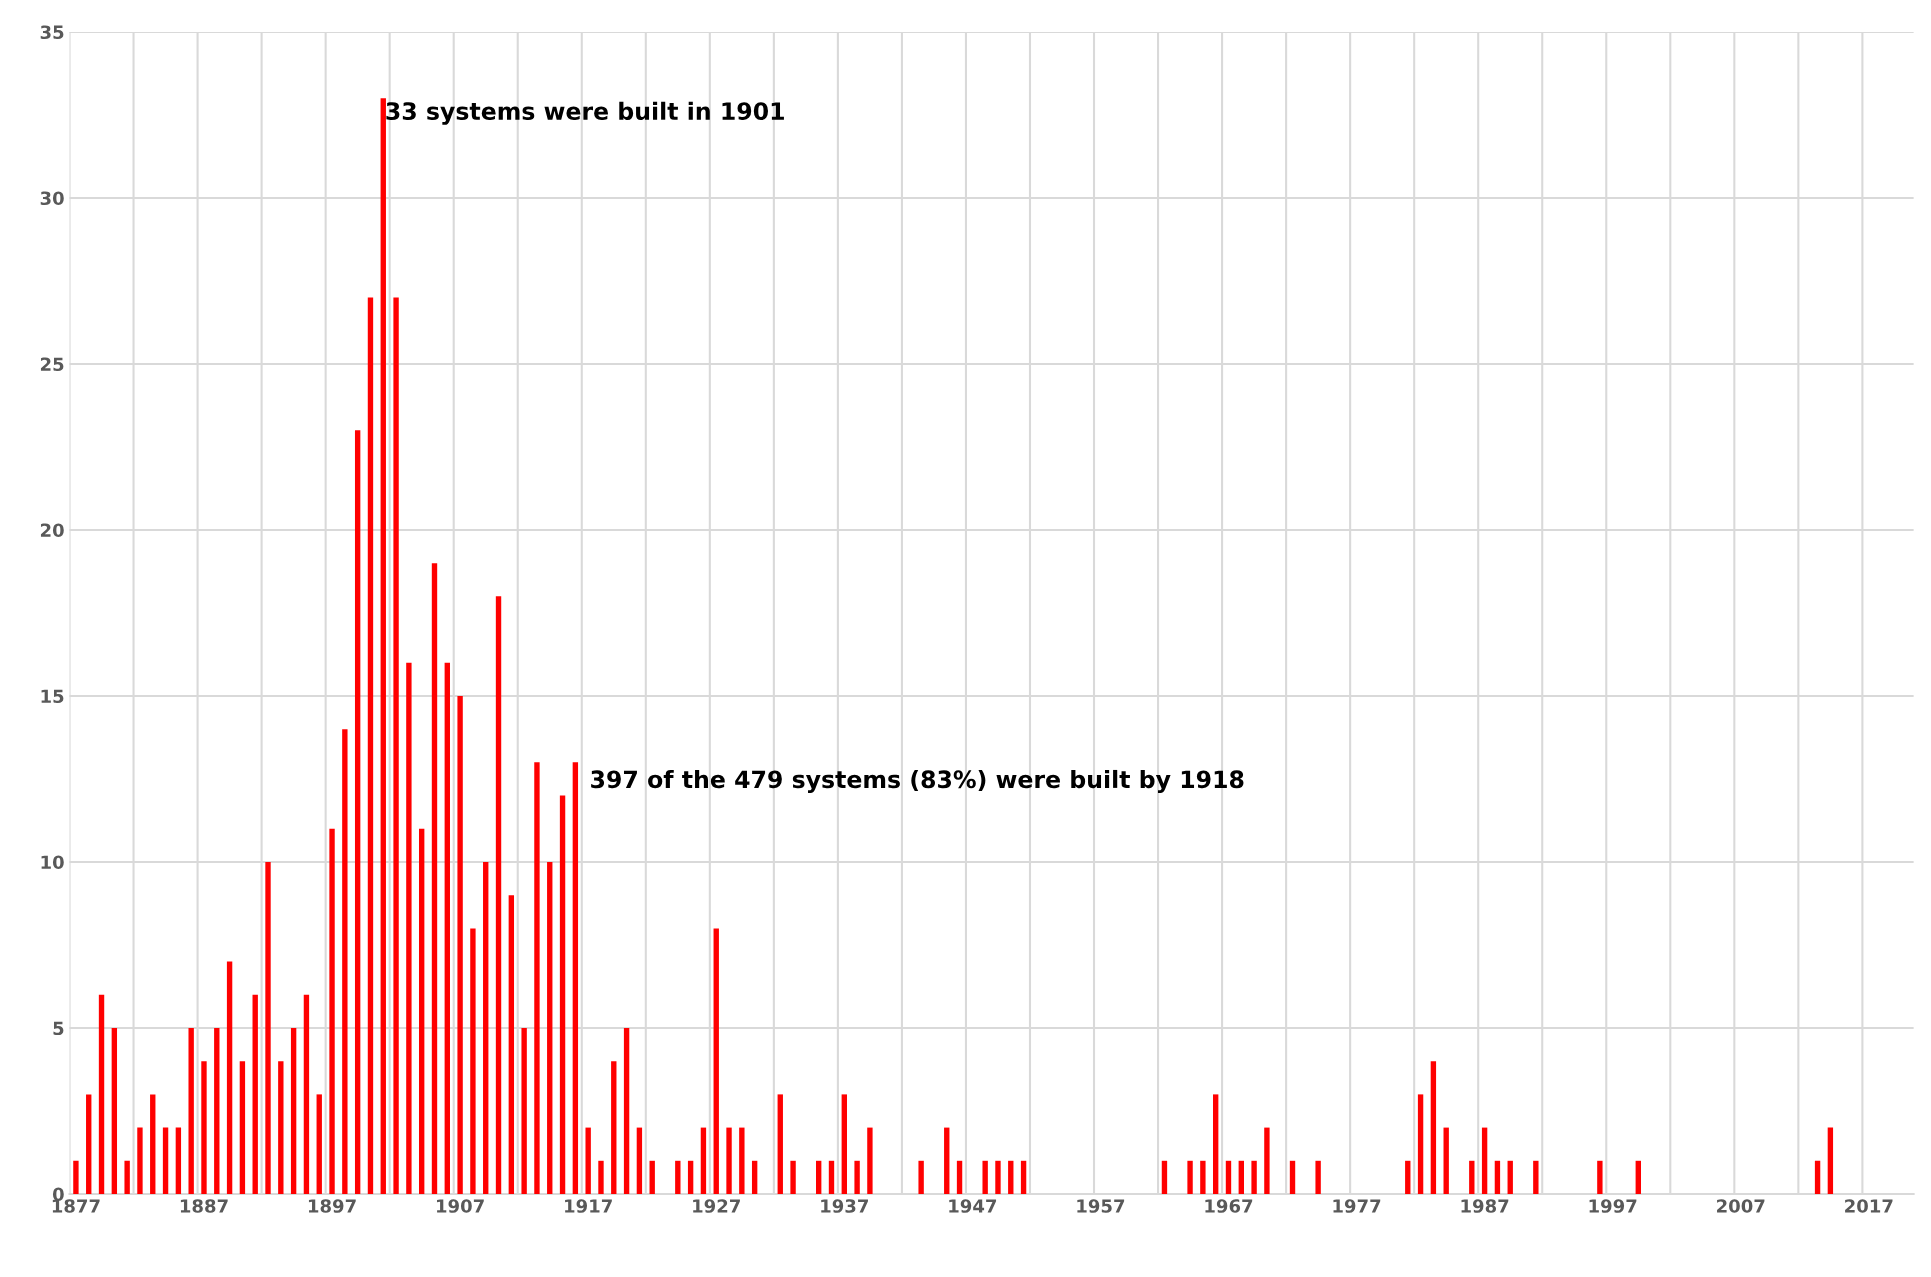 This screenshot has width=1931, height=1277. What do you see at coordinates (588, 1206) in the screenshot?
I see `x-tick-label: 1917` at bounding box center [588, 1206].